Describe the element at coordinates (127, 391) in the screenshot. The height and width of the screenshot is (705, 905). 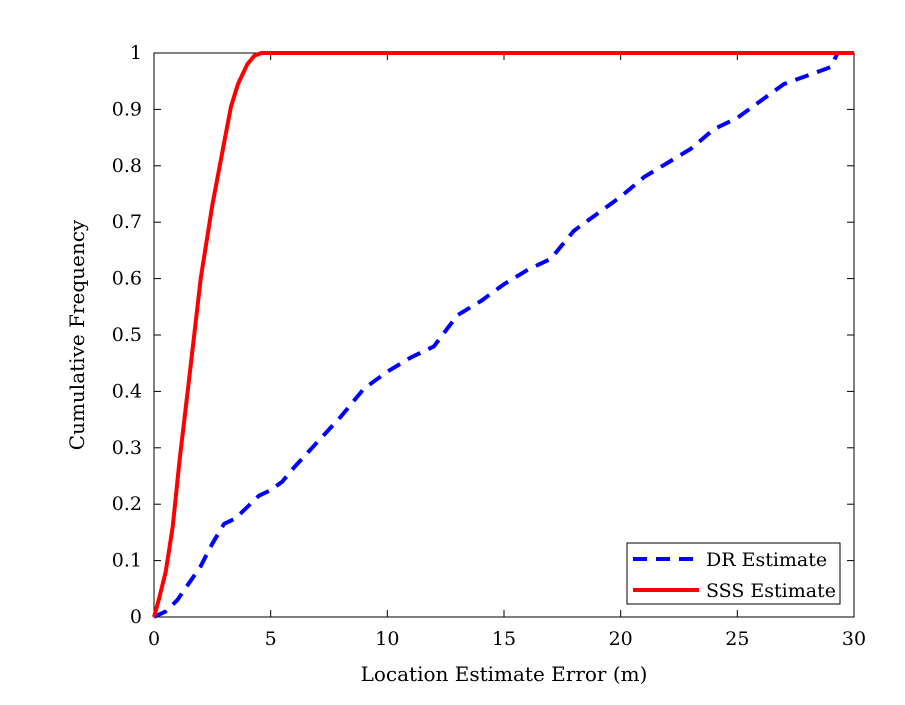
I see `y-tick-label: 0.4` at that location.